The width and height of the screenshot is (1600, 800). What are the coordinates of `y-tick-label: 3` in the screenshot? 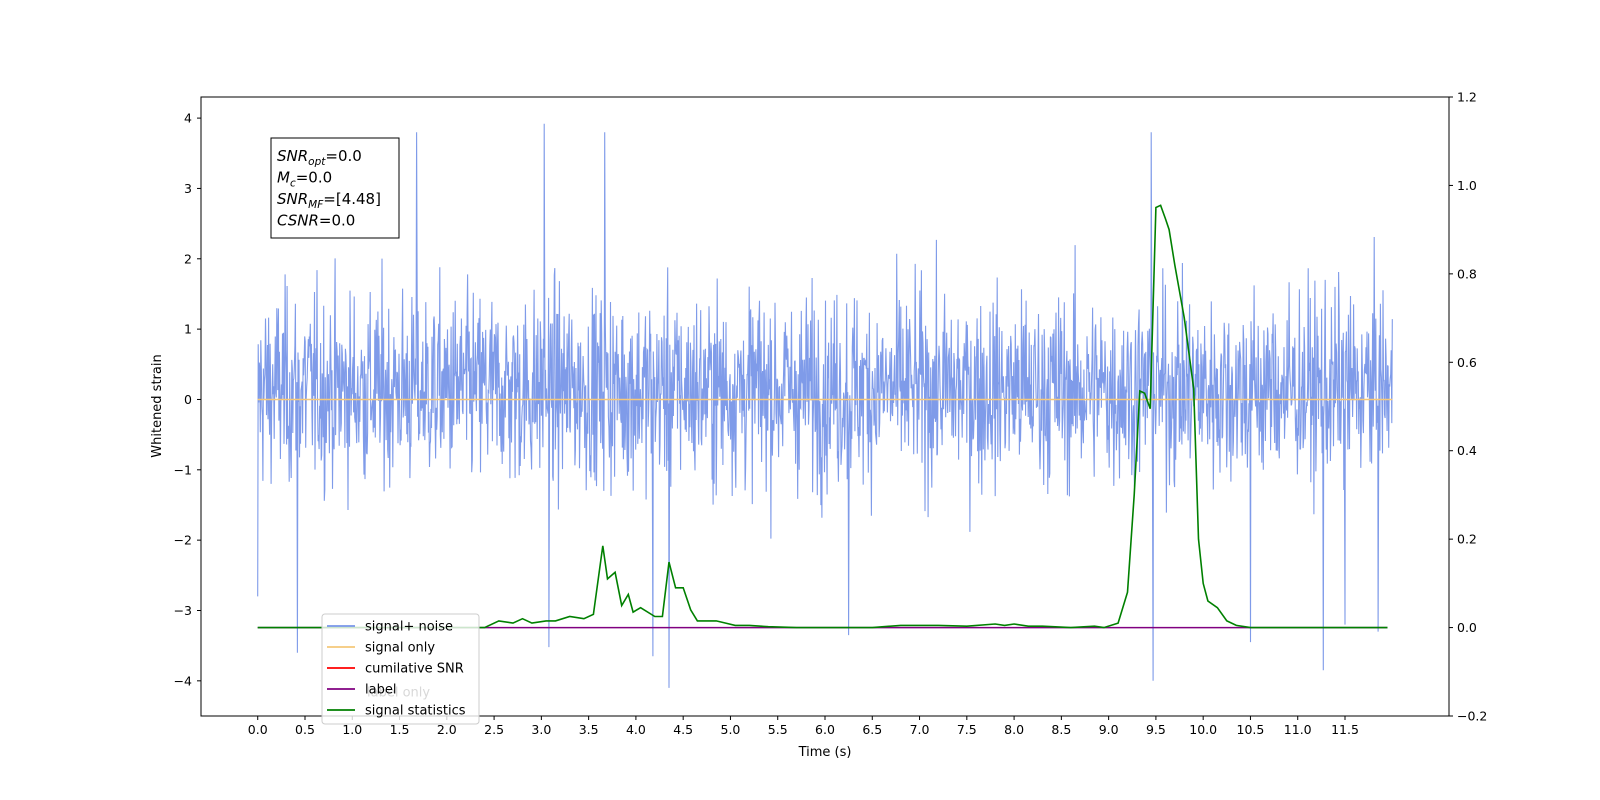 It's located at (188, 188).